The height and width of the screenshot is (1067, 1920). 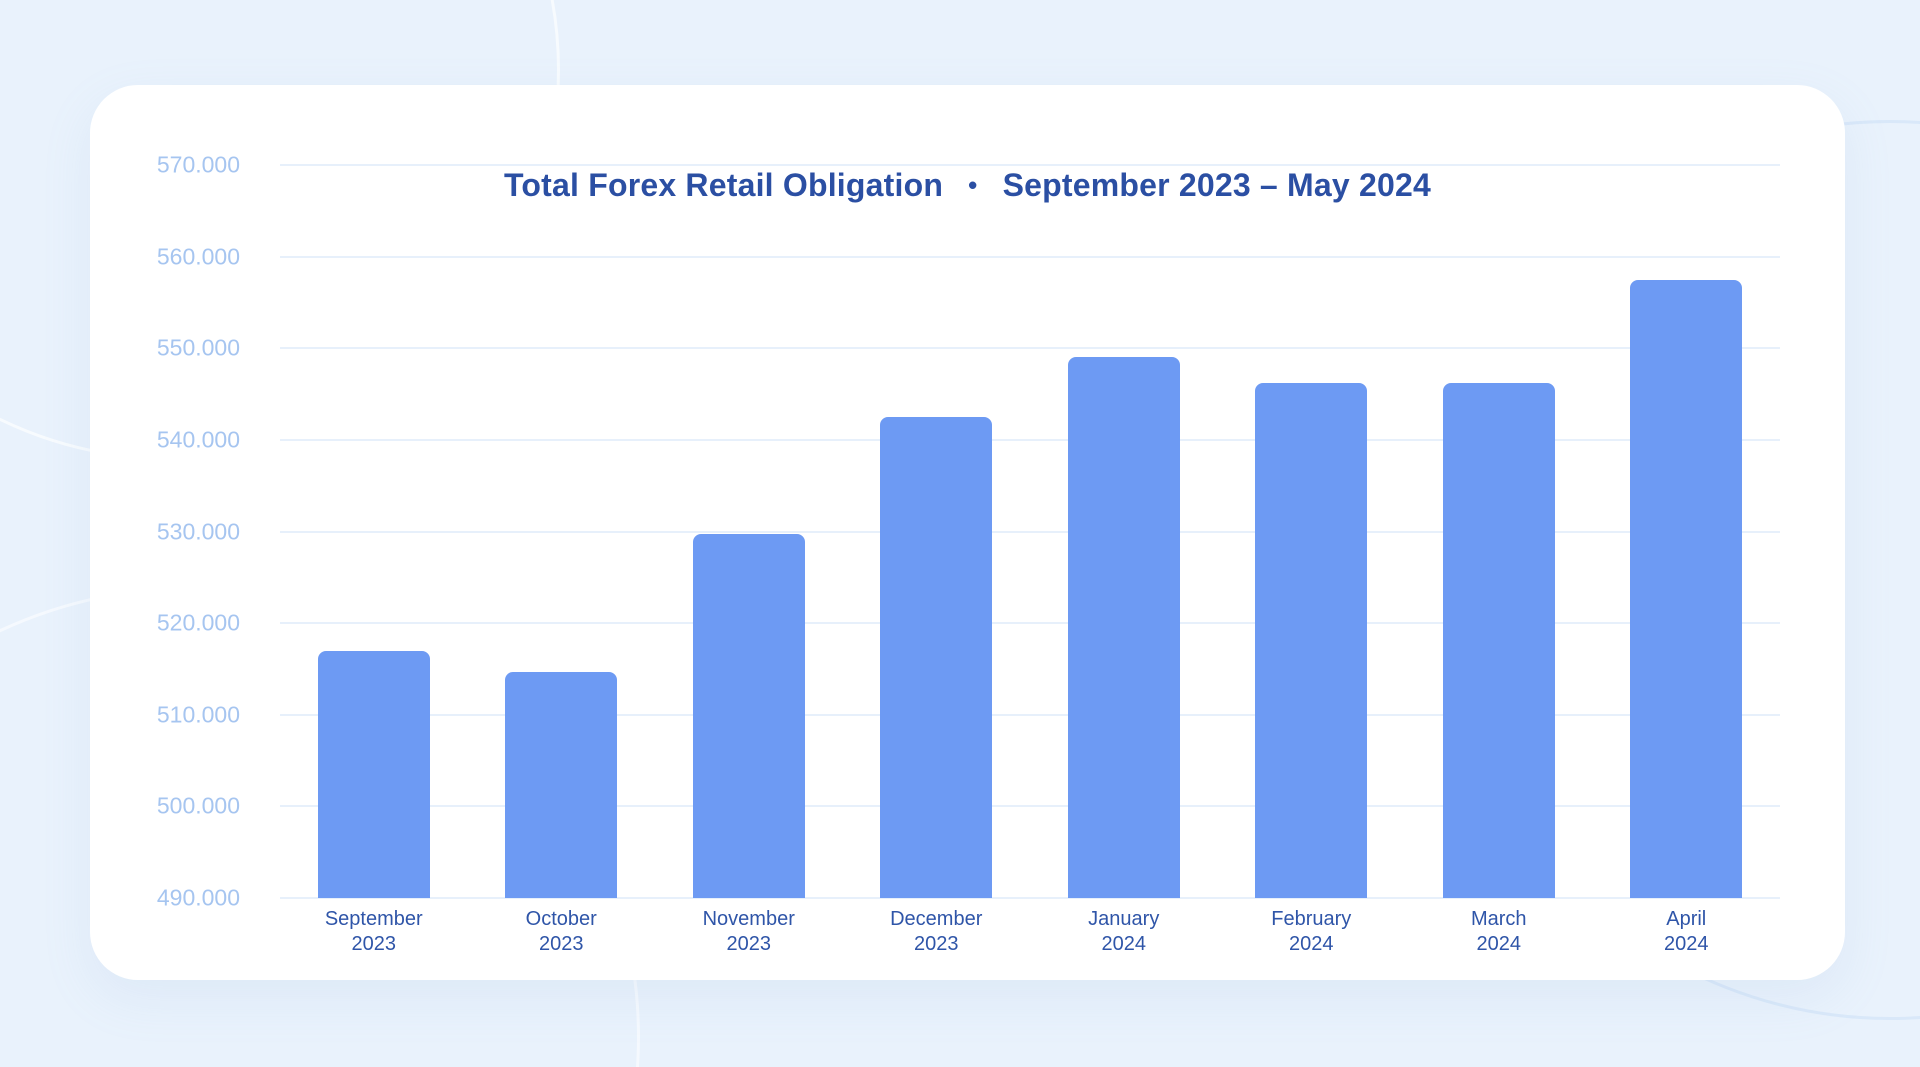 I want to click on chart-title-main: Total Forex Retail Obligation, so click(x=724, y=185).